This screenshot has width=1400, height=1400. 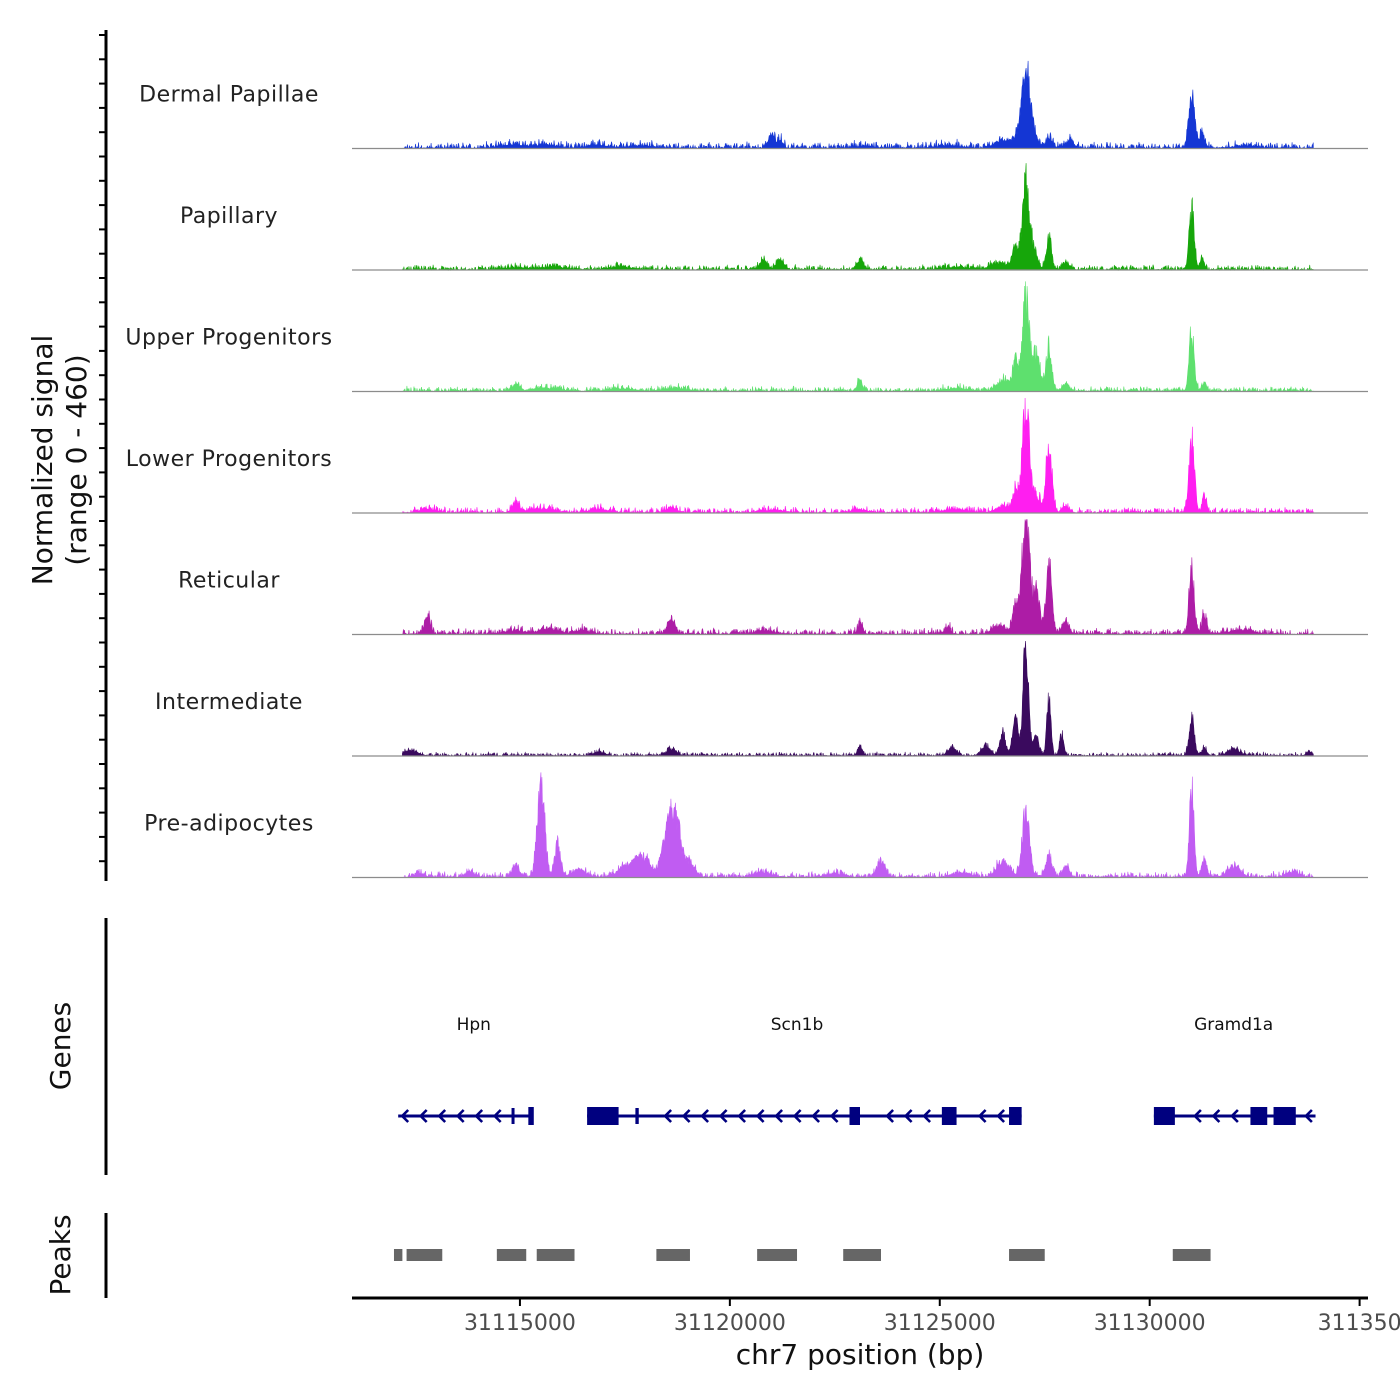 What do you see at coordinates (76, 459) in the screenshot?
I see `y-axis-title-range: (range 0 - 460)` at bounding box center [76, 459].